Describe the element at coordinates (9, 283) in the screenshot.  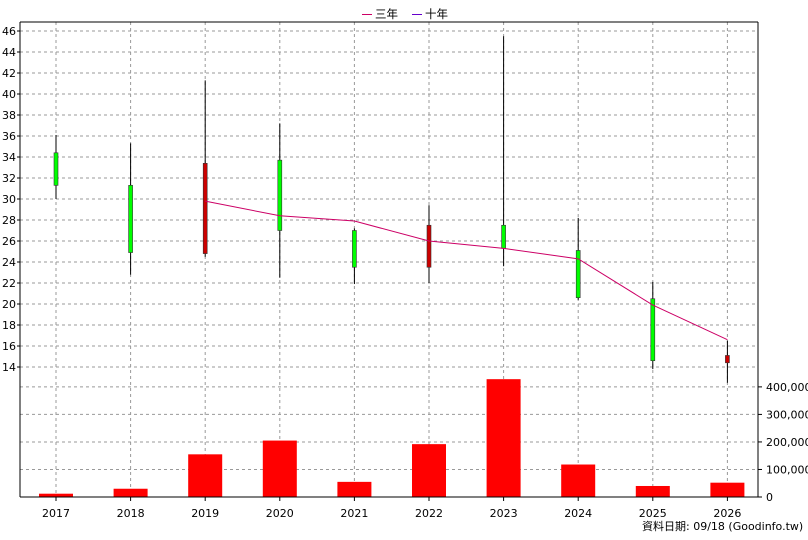
I see `price-tick-label: 22` at that location.